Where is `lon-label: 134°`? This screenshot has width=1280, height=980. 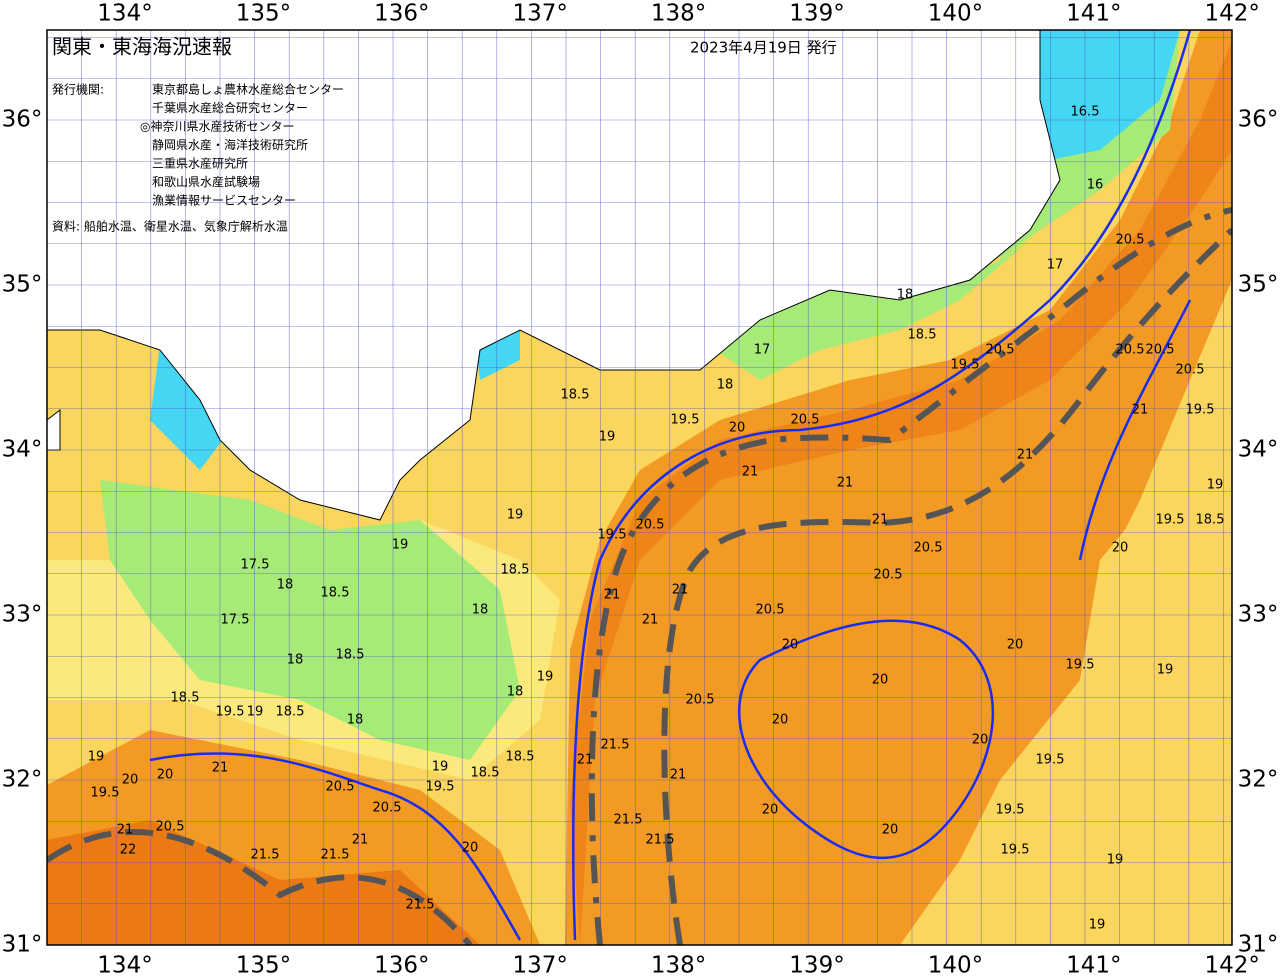 lon-label: 134° is located at coordinates (124, 966).